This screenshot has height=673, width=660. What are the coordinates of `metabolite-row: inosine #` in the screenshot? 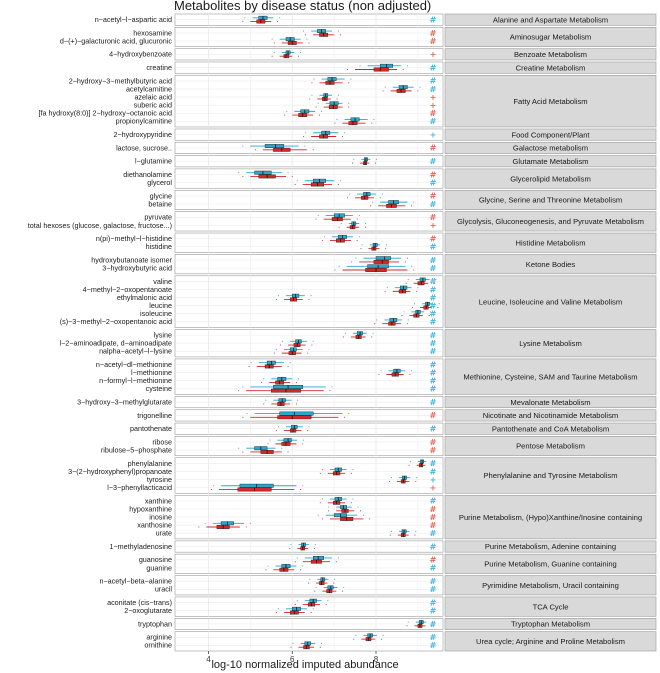 It's located at (296, 517).